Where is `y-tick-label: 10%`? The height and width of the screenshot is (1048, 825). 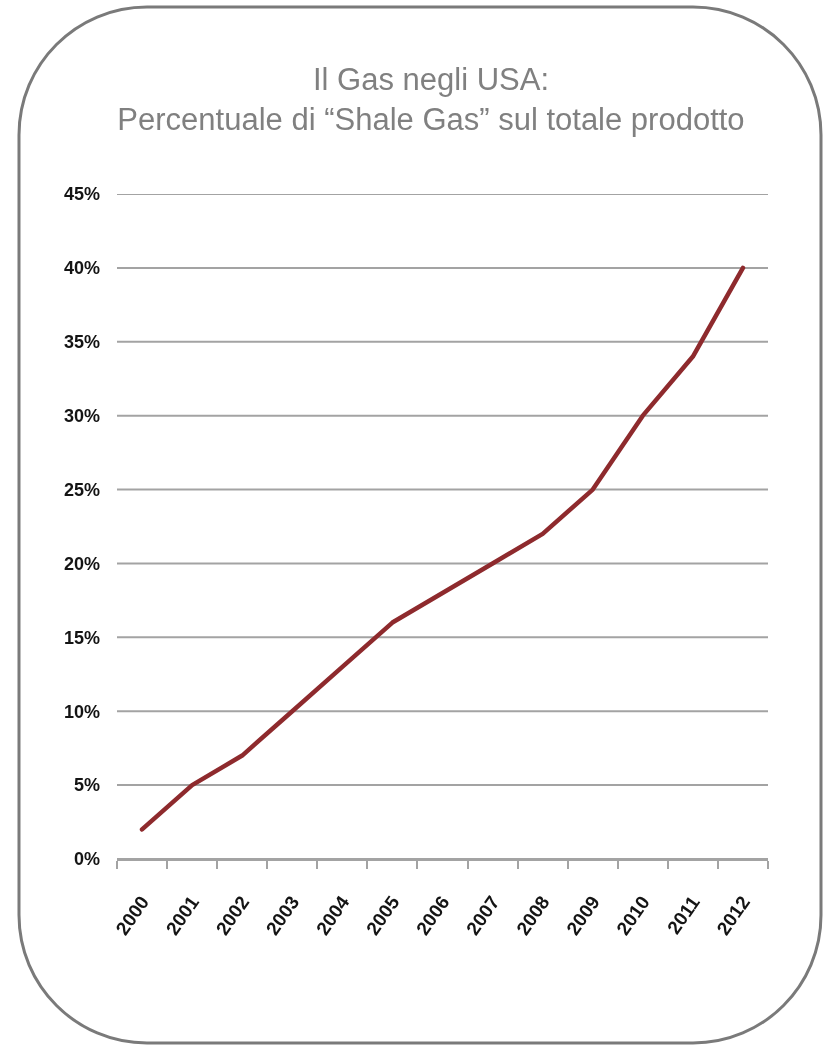 y-tick-label: 10% is located at coordinates (81, 711).